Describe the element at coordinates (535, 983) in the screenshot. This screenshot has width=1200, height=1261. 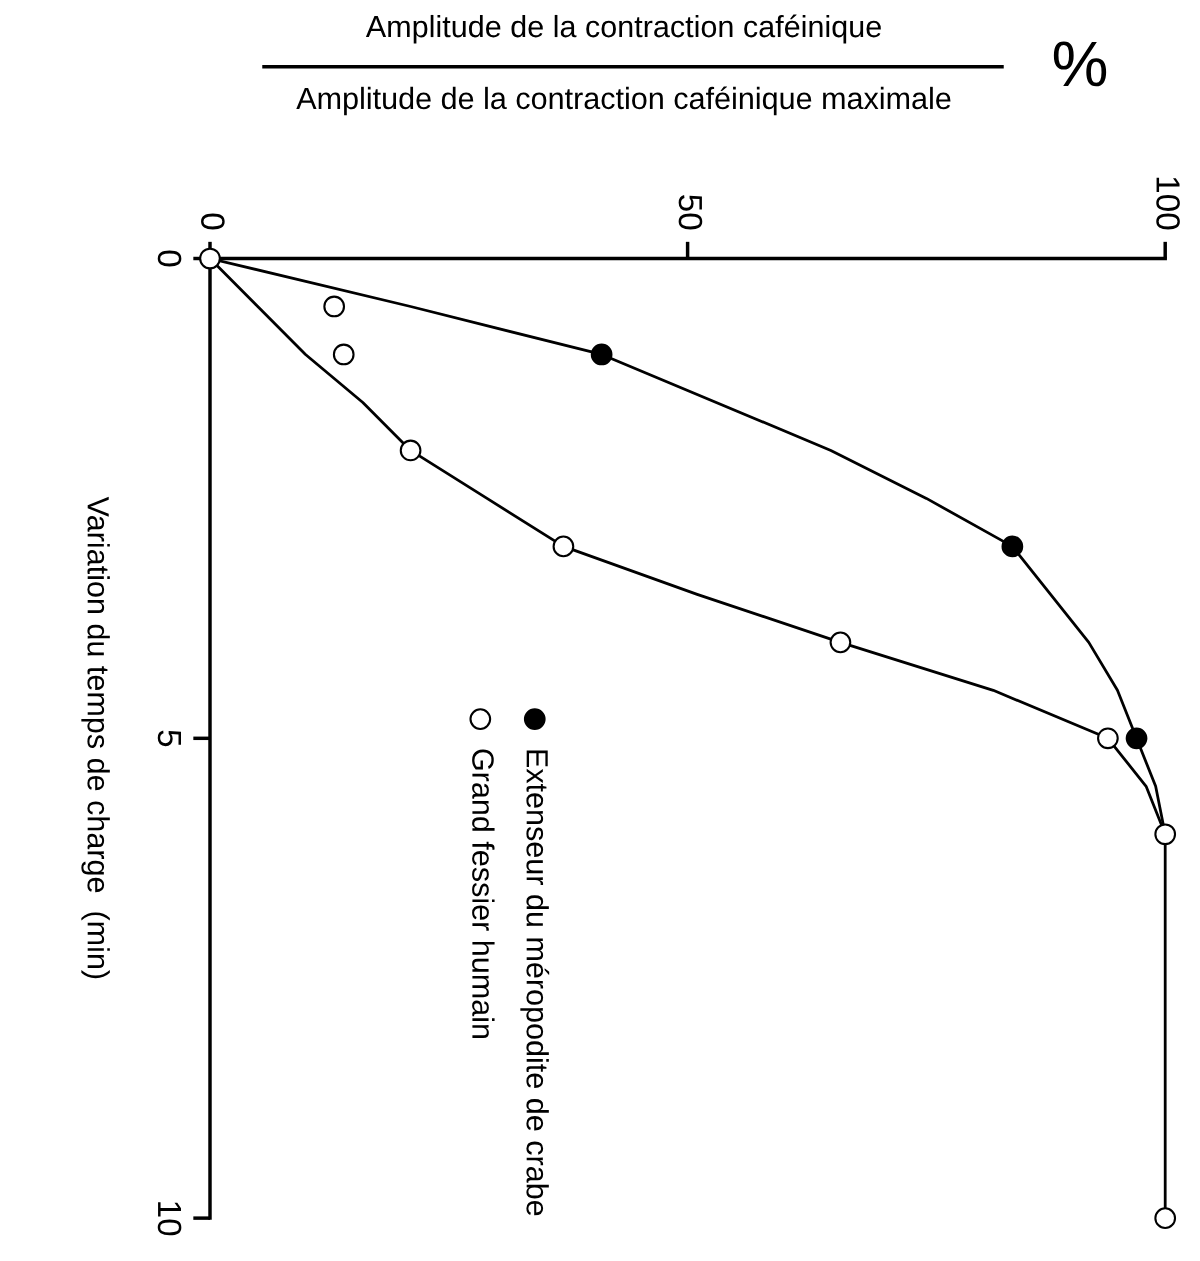
I see `legend-label: Extenseur du méropodite de crabe` at that location.